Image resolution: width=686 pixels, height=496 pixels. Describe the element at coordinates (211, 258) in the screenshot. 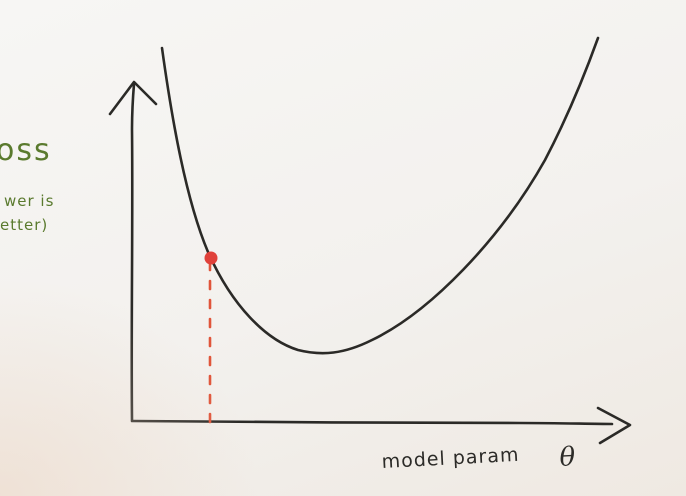

I see `current-point-marker` at that location.